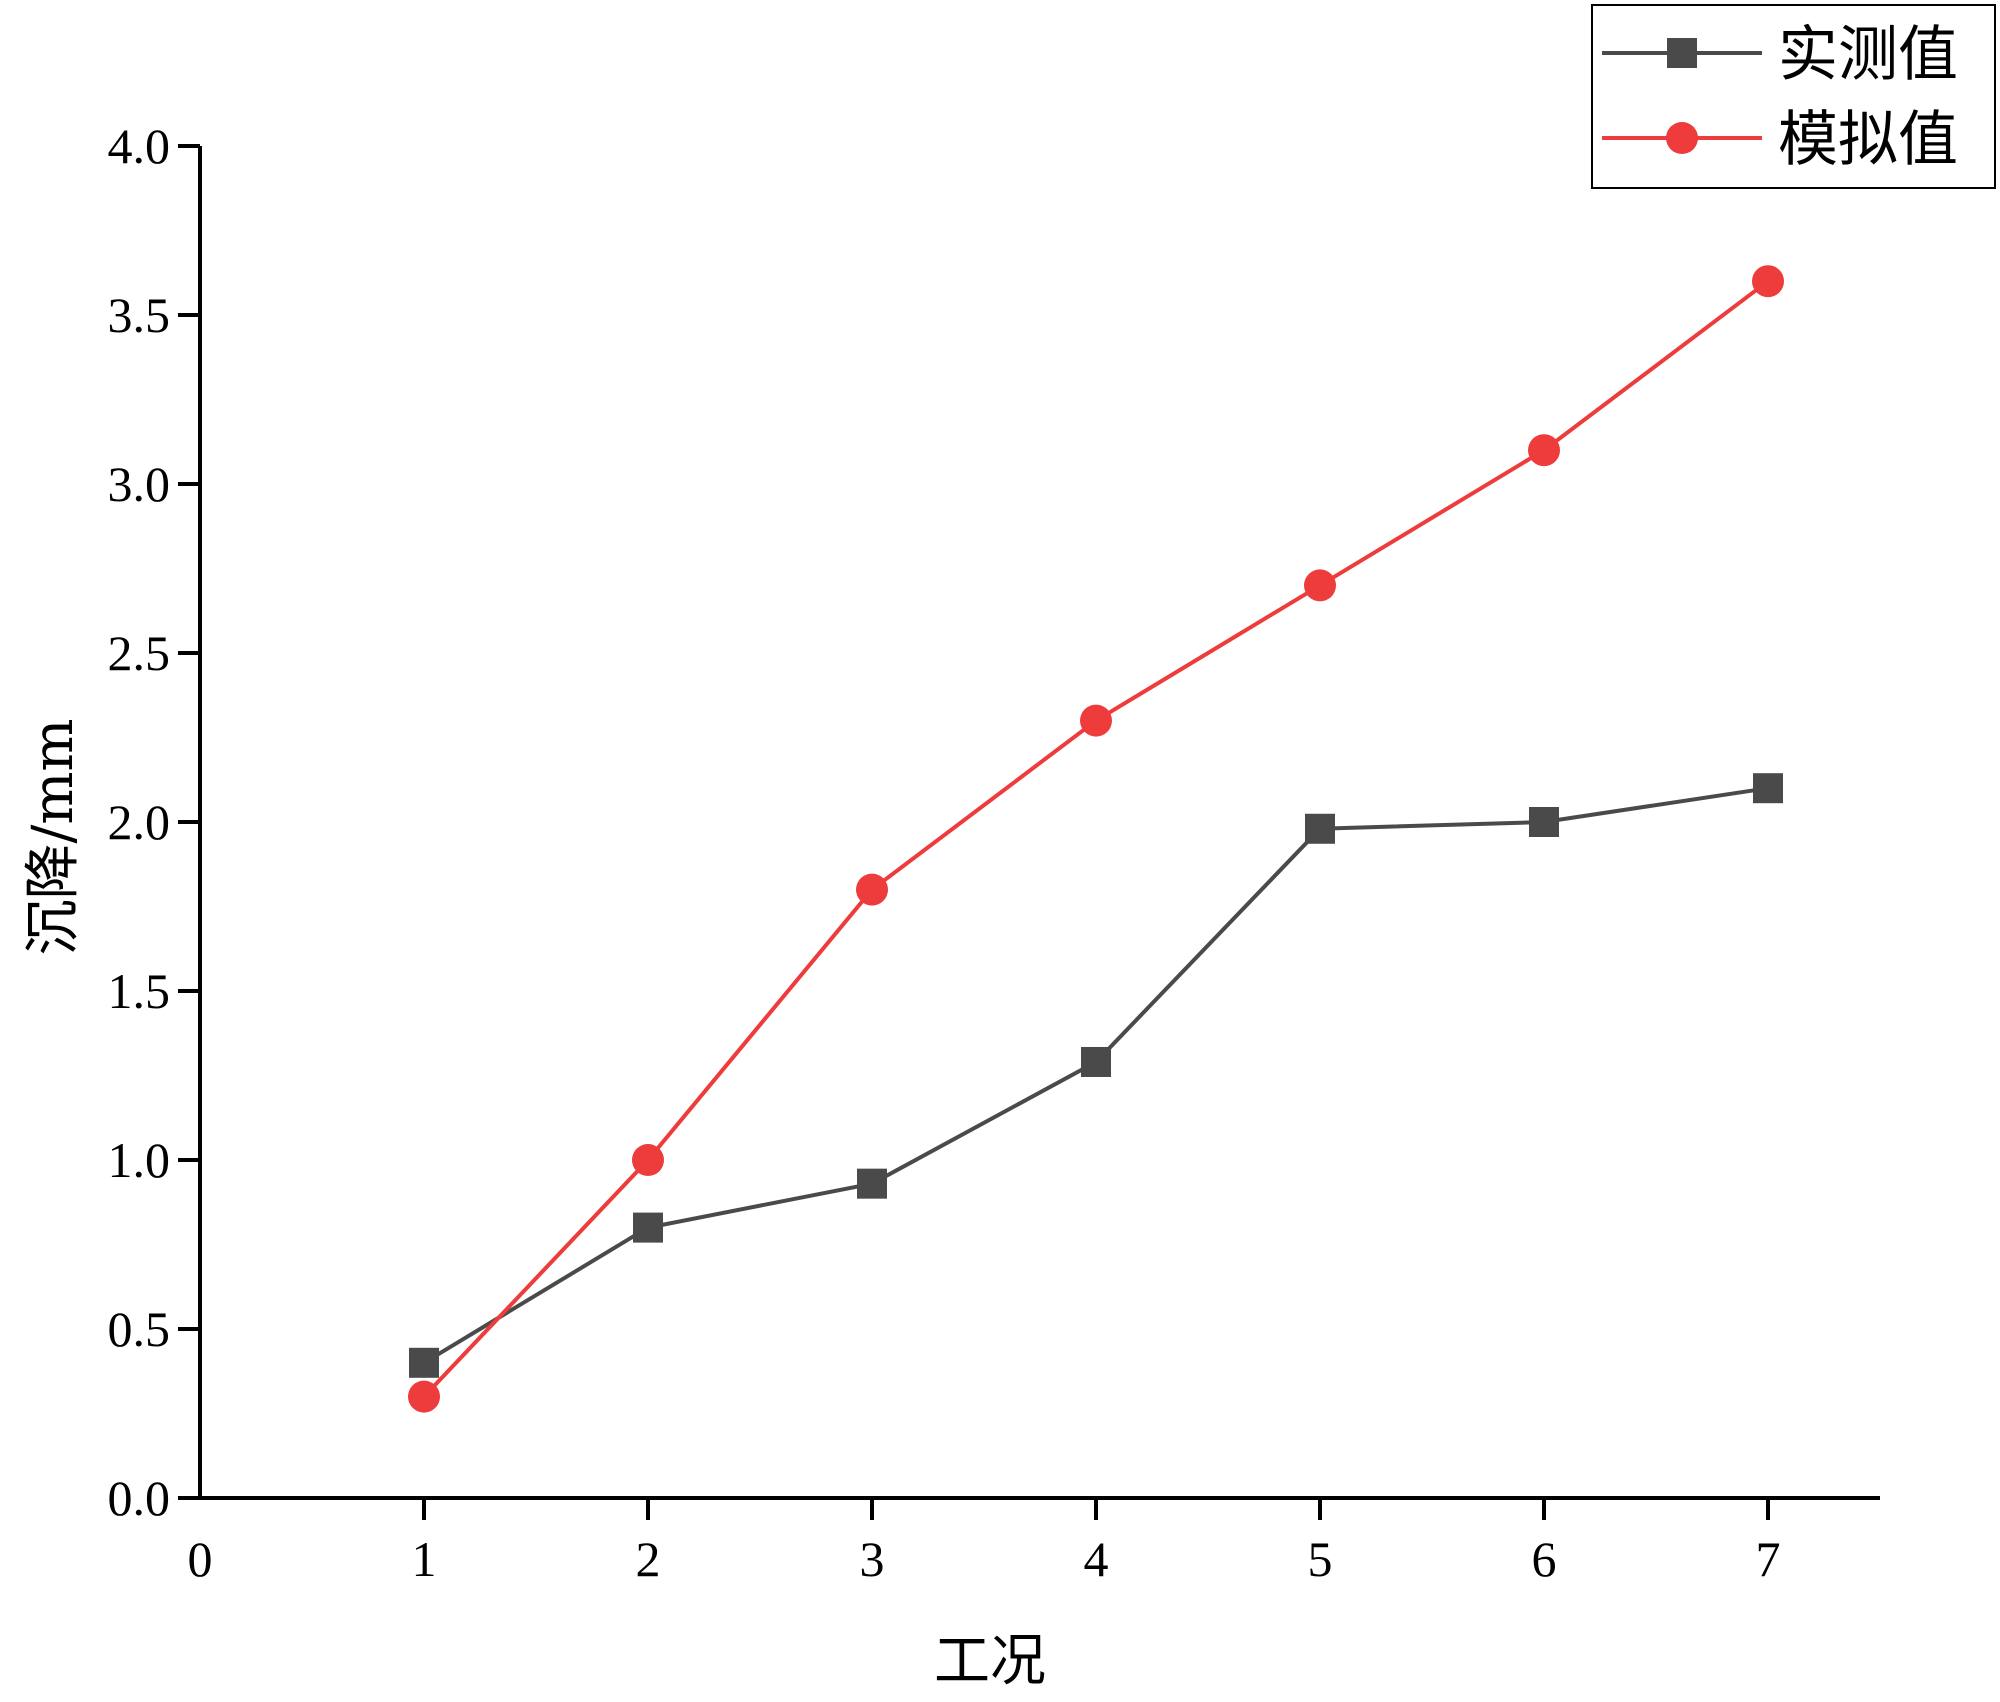 This screenshot has height=1702, width=2000. Describe the element at coordinates (139, 1160) in the screenshot. I see `y-tick-label: 1.0` at that location.